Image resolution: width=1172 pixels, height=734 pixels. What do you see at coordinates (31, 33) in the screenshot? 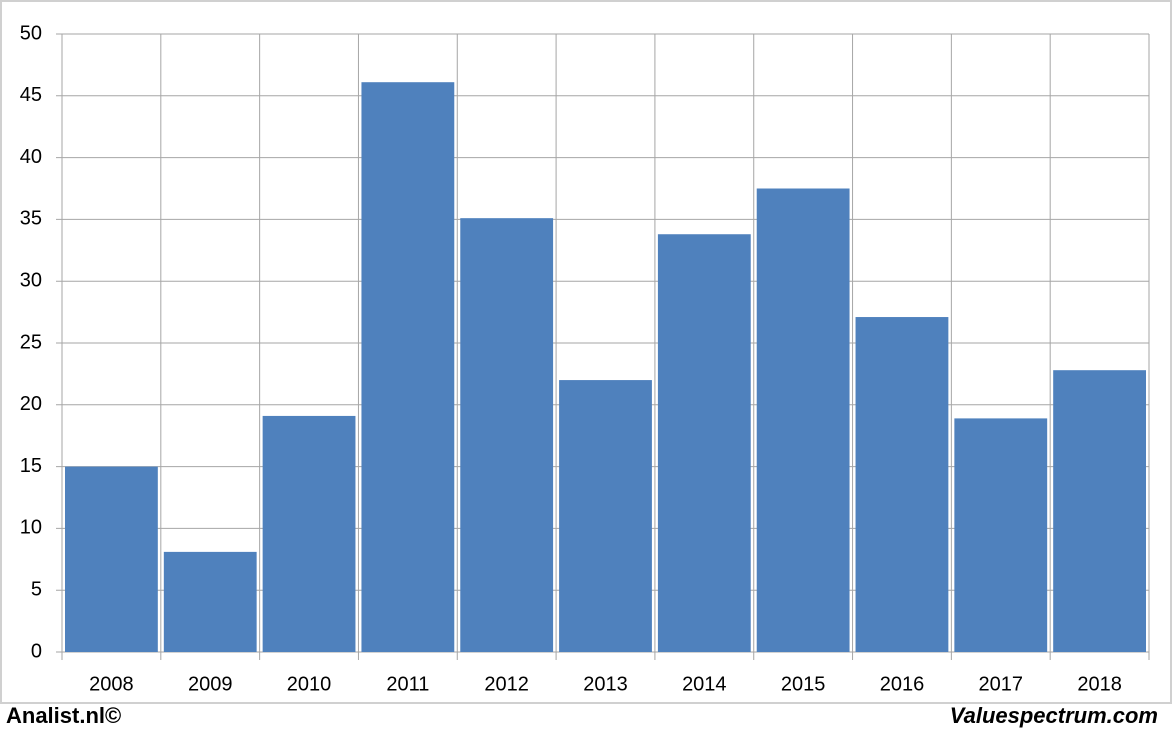
I see `y-tick-label: 50` at bounding box center [31, 33].